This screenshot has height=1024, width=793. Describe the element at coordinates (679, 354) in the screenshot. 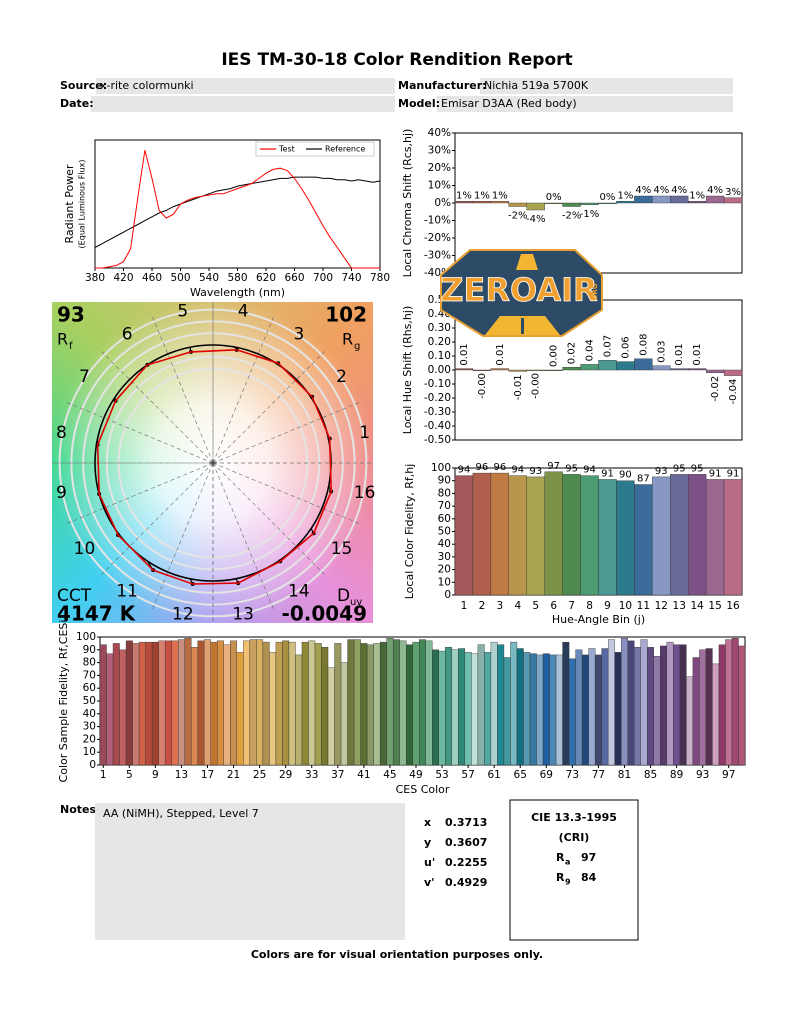

I see `value-label: 0.01` at that location.